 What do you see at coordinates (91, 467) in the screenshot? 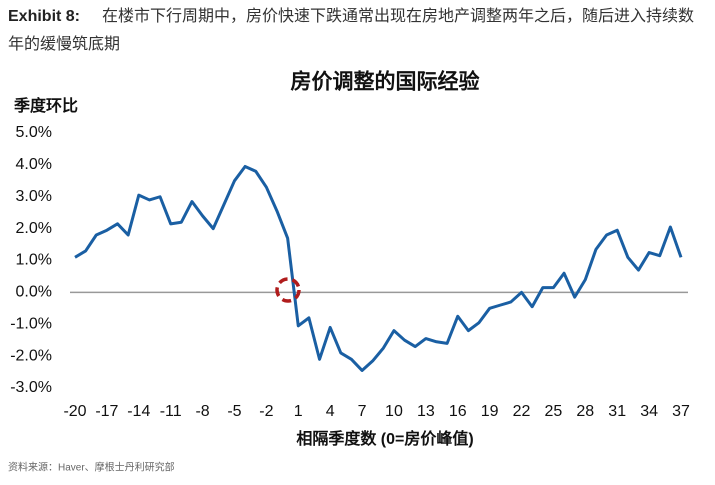
I see `source: 资料来源：Haver、摩根士丹利研究部` at bounding box center [91, 467].